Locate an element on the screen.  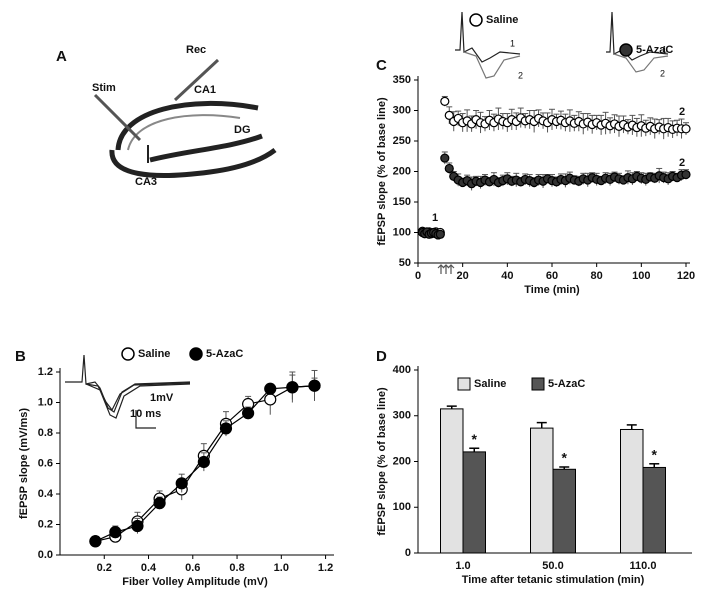
diagram-label: DG is located at coordinates (242, 130).